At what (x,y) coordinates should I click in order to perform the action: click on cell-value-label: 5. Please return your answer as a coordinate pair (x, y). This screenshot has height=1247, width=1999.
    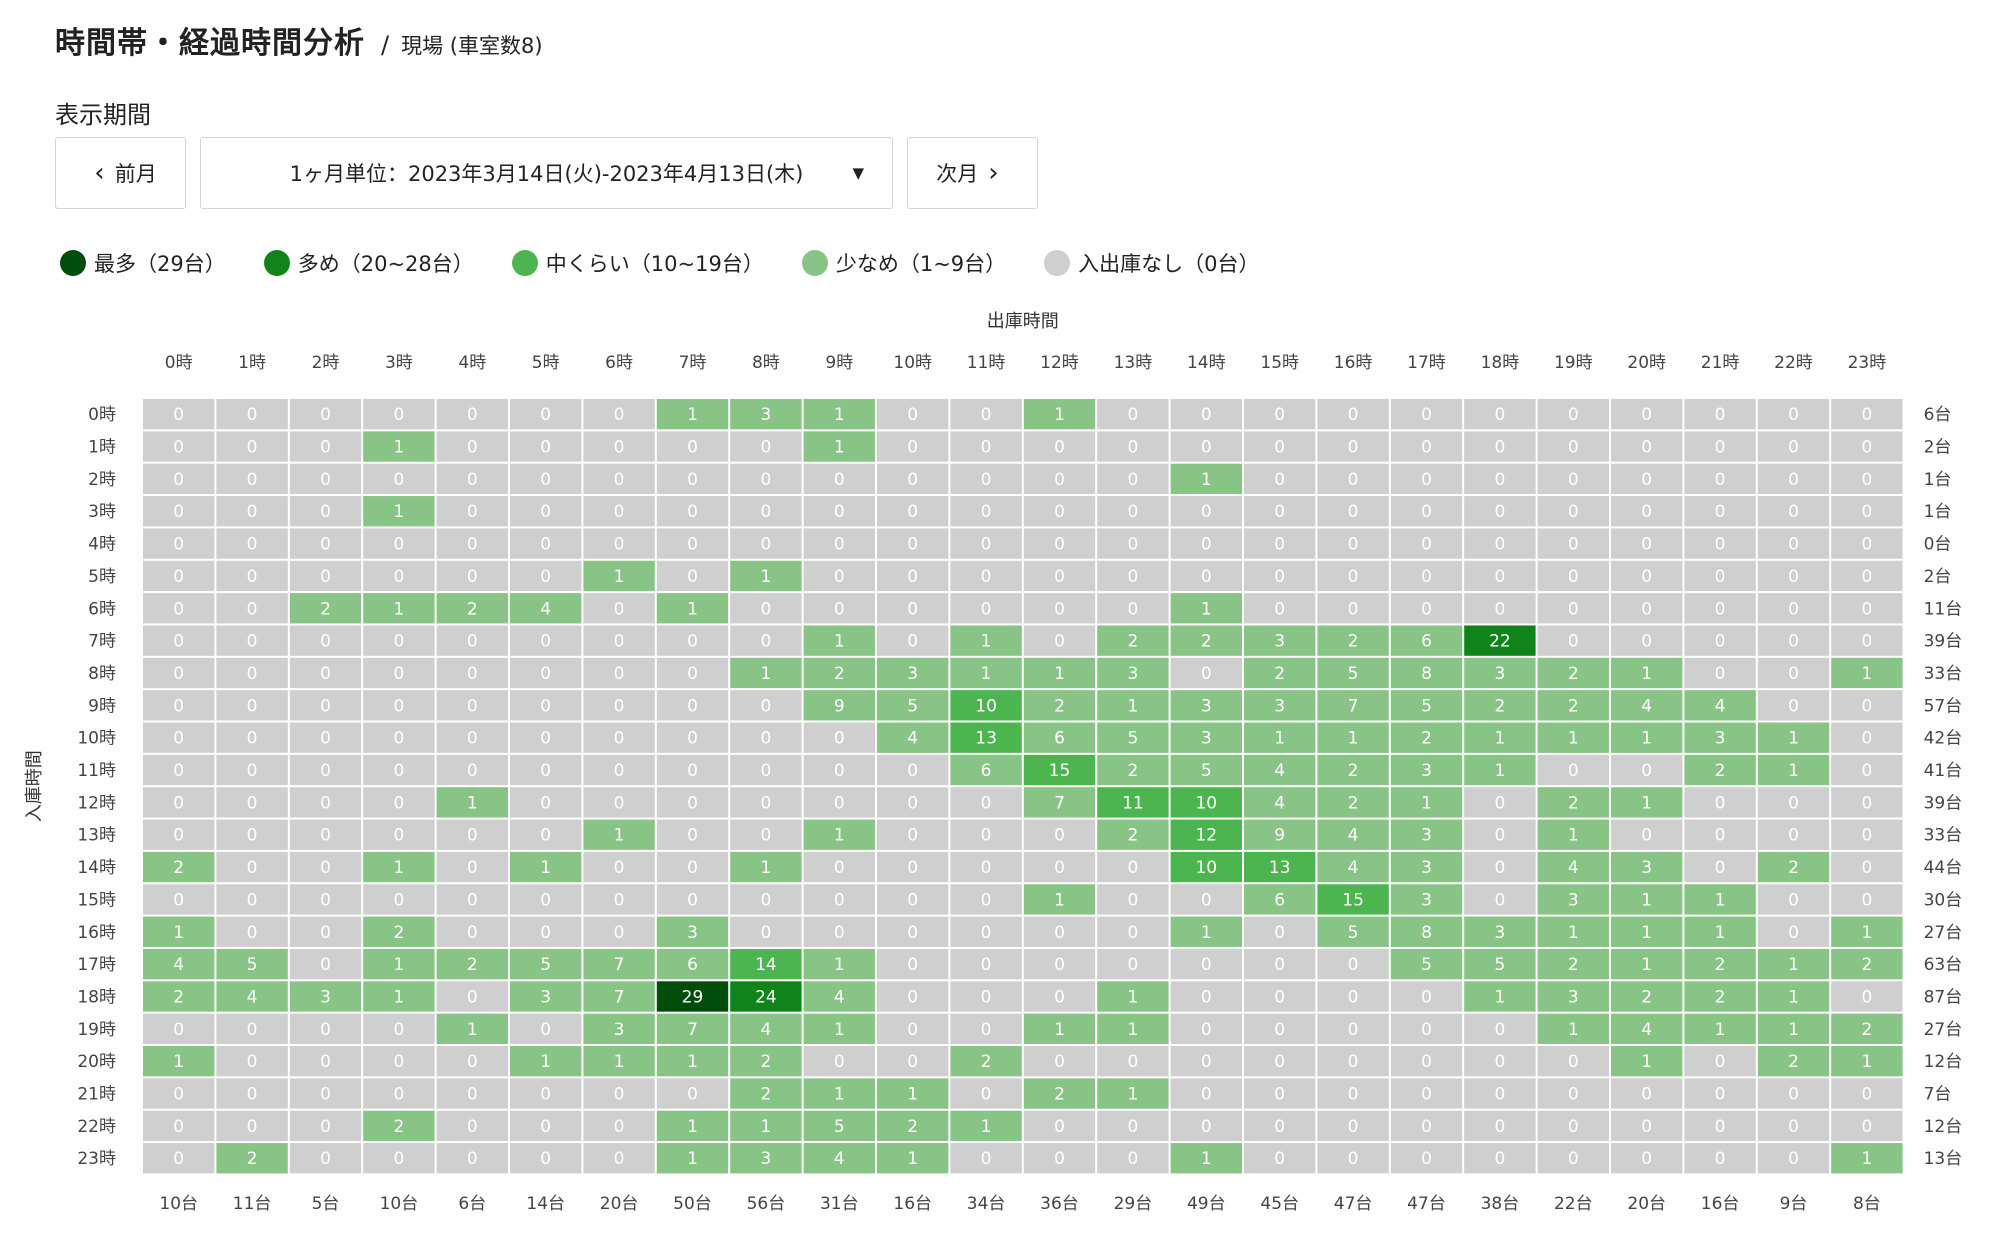
    Looking at the image, I should click on (1132, 739).